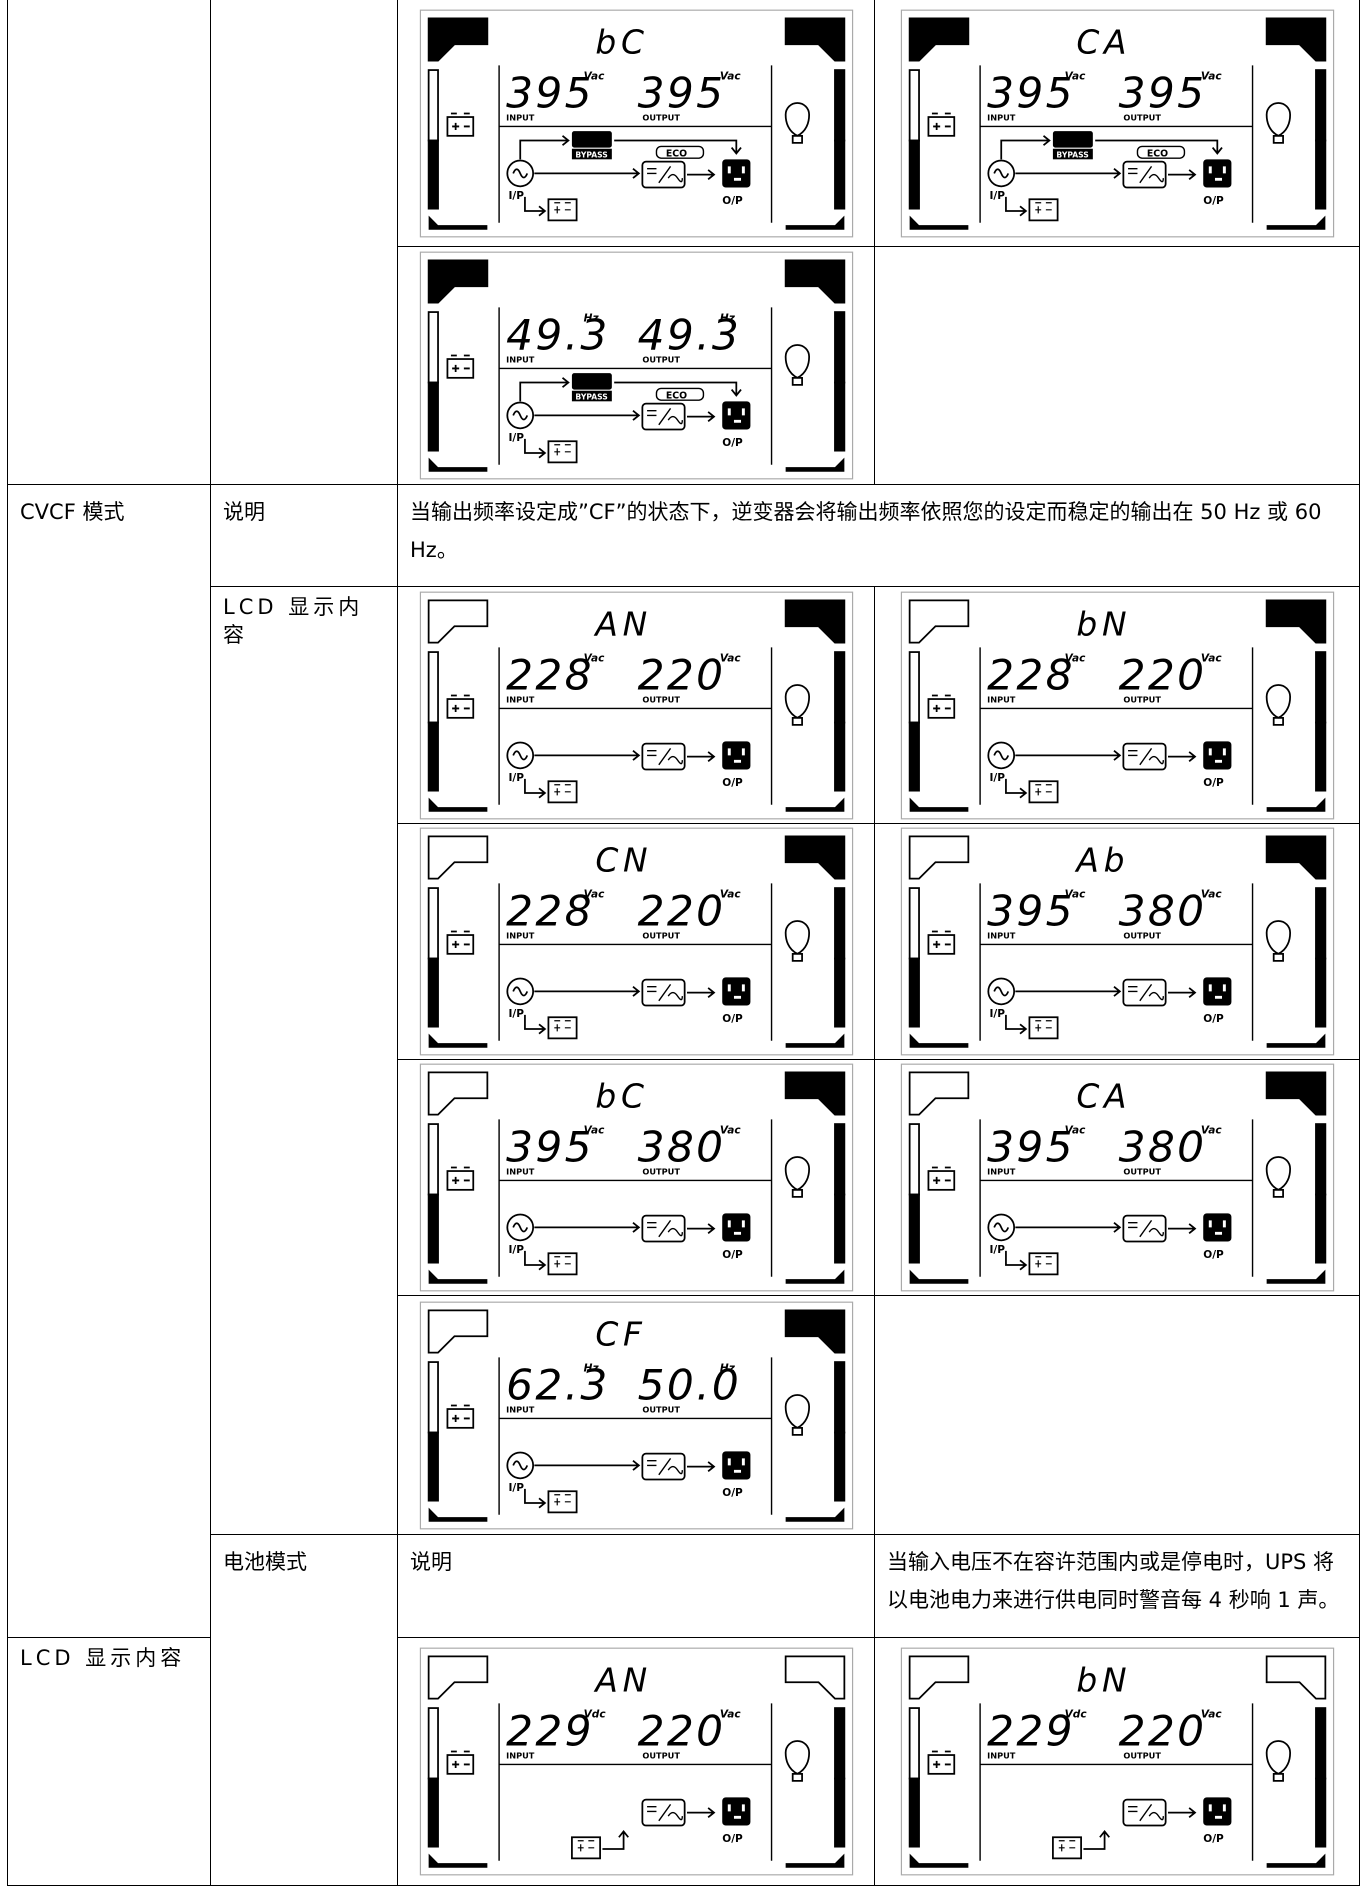  What do you see at coordinates (591, 396) in the screenshot?
I see `bypass-tag` at bounding box center [591, 396].